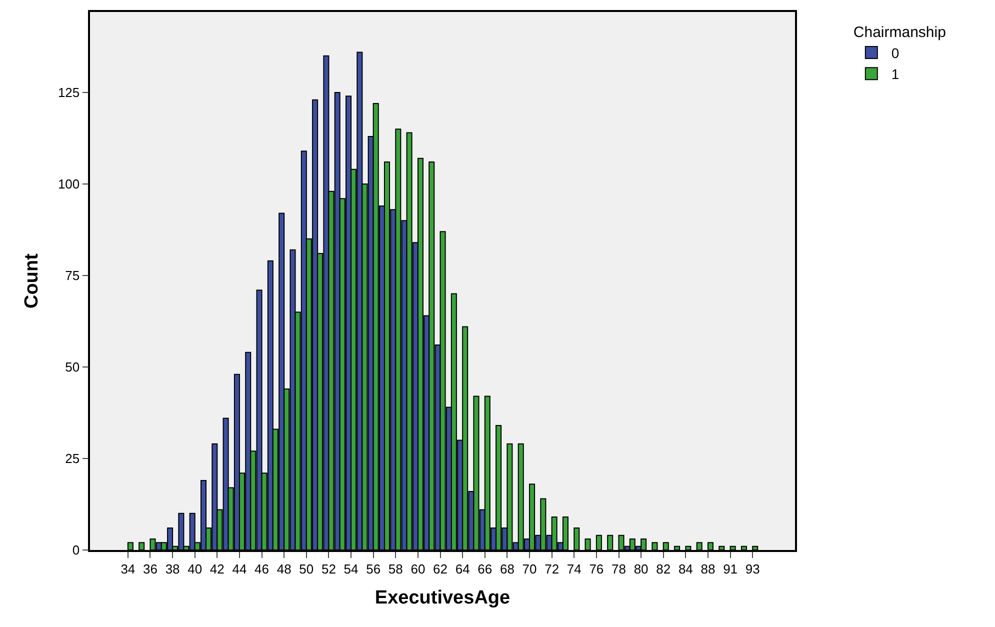 The width and height of the screenshot is (995, 627). Describe the element at coordinates (895, 52) in the screenshot. I see `legend-label: 0` at that location.